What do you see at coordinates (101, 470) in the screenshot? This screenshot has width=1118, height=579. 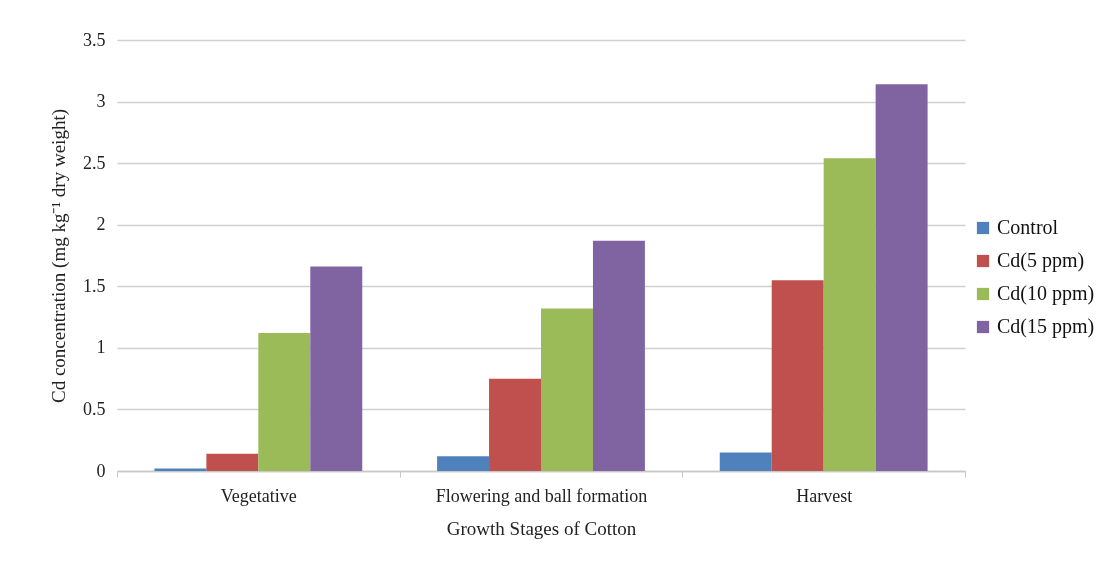 I see `y-tick-label: 0` at bounding box center [101, 470].